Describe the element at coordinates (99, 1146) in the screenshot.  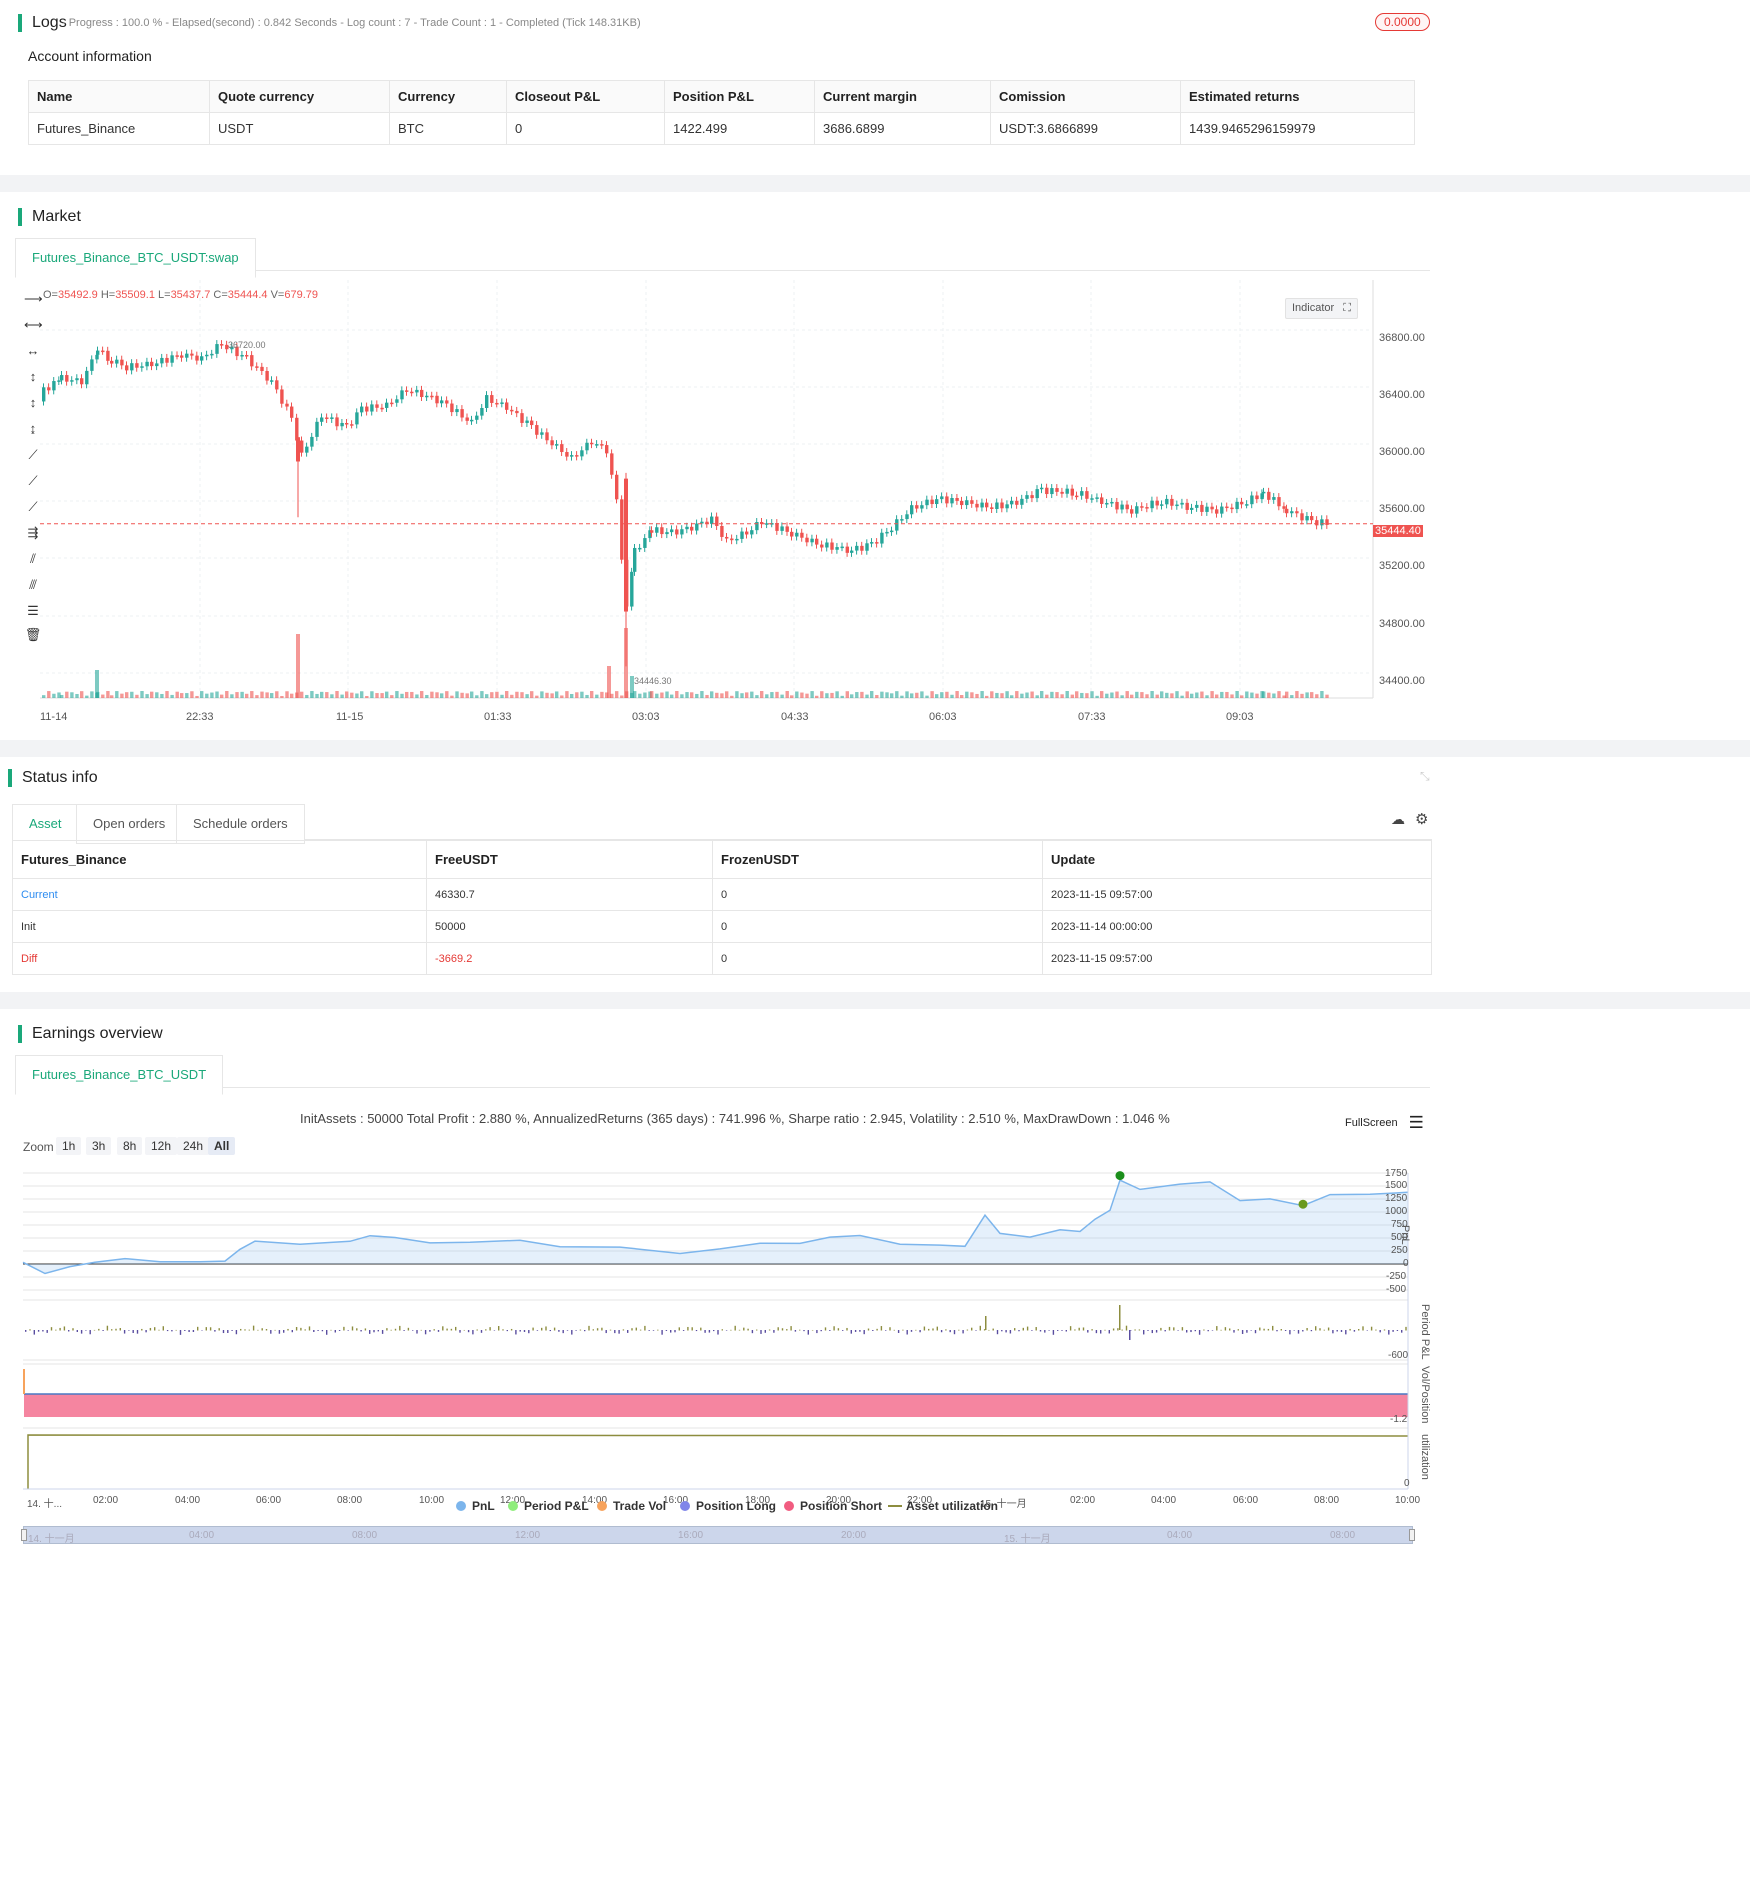
I see `zoom-3h-button: 3h` at that location.